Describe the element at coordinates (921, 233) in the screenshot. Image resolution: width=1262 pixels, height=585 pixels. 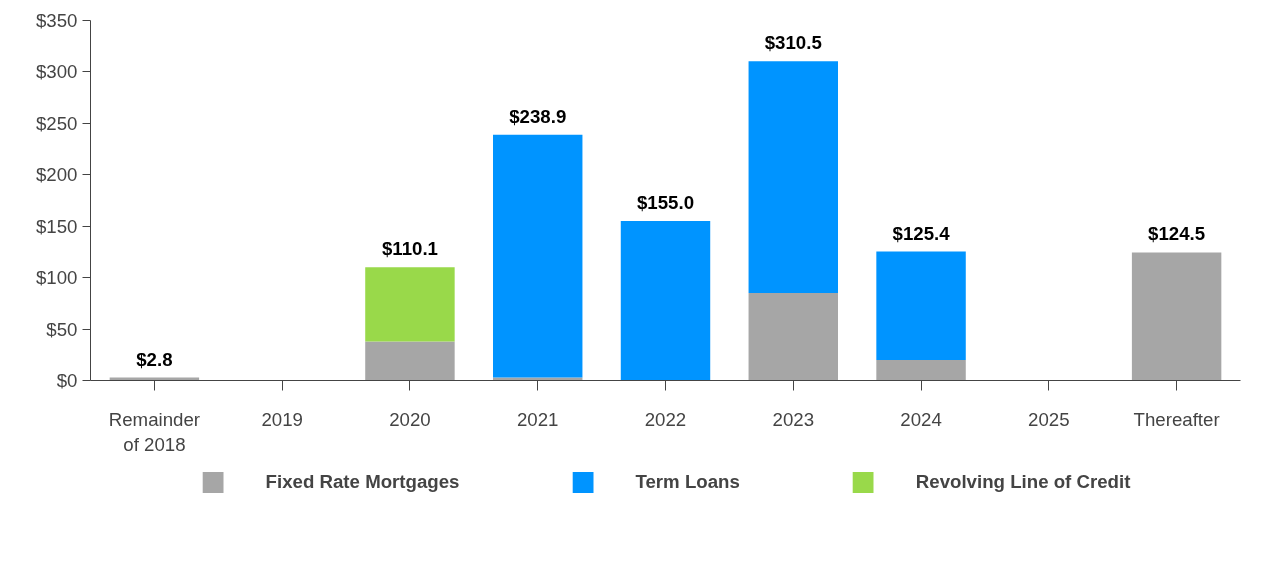
I see `total-label: $125.4` at that location.